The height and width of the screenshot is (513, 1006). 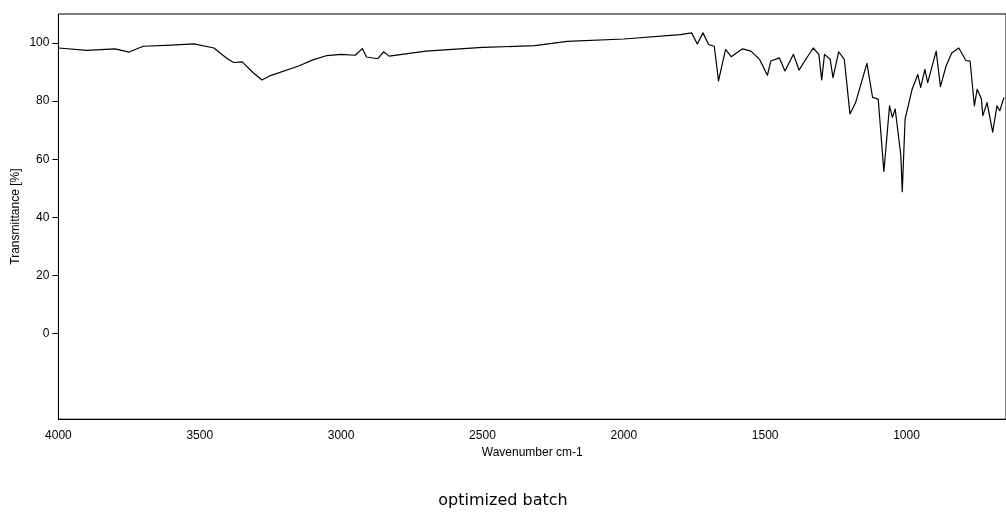 What do you see at coordinates (43, 216) in the screenshot?
I see `y-tick-label: 40` at bounding box center [43, 216].